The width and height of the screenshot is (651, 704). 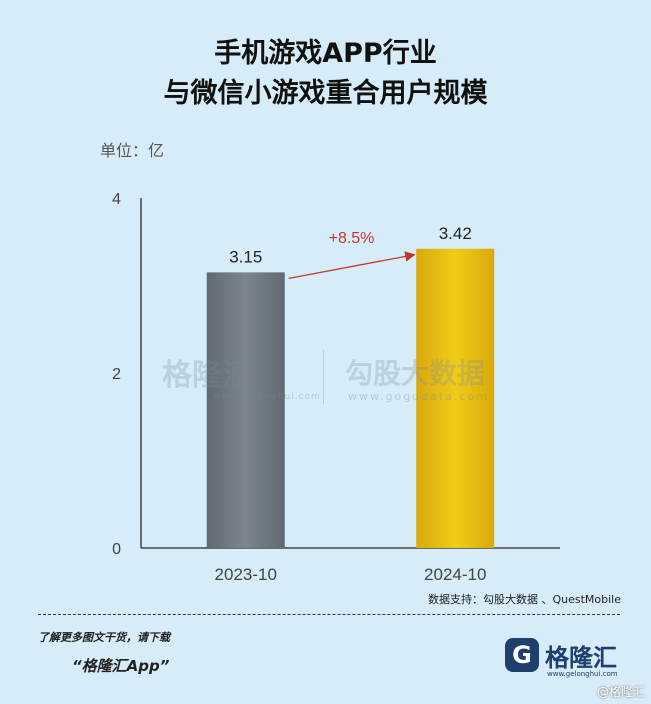 I want to click on logo-url: www.gelonghui.com, so click(x=582, y=674).